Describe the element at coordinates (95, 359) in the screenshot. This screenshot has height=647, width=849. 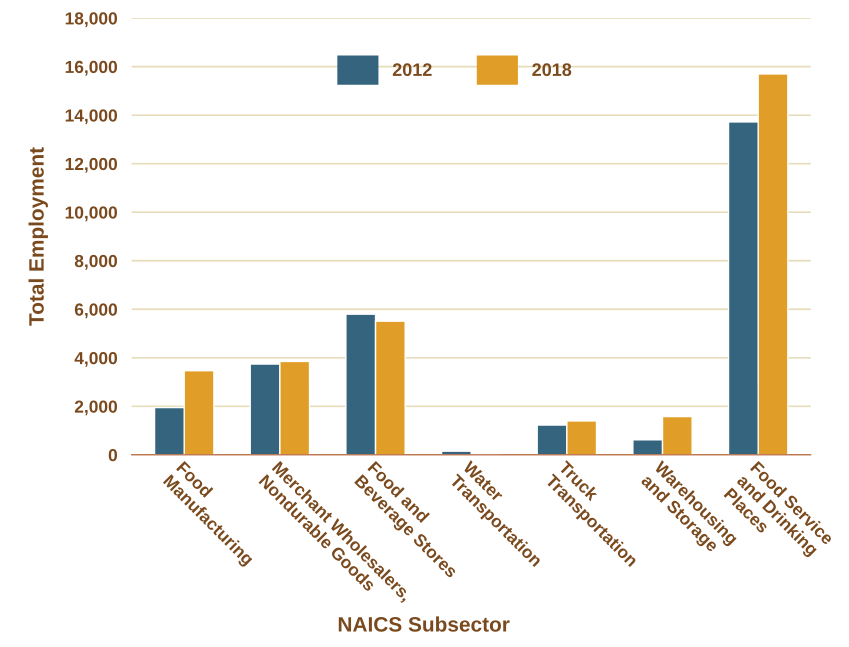
I see `y-tick-label: 4,000` at that location.